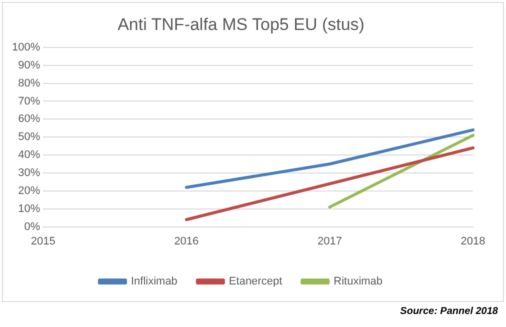 This screenshot has height=327, width=506. What do you see at coordinates (154, 282) in the screenshot?
I see `legend-label: Infliximab` at bounding box center [154, 282].